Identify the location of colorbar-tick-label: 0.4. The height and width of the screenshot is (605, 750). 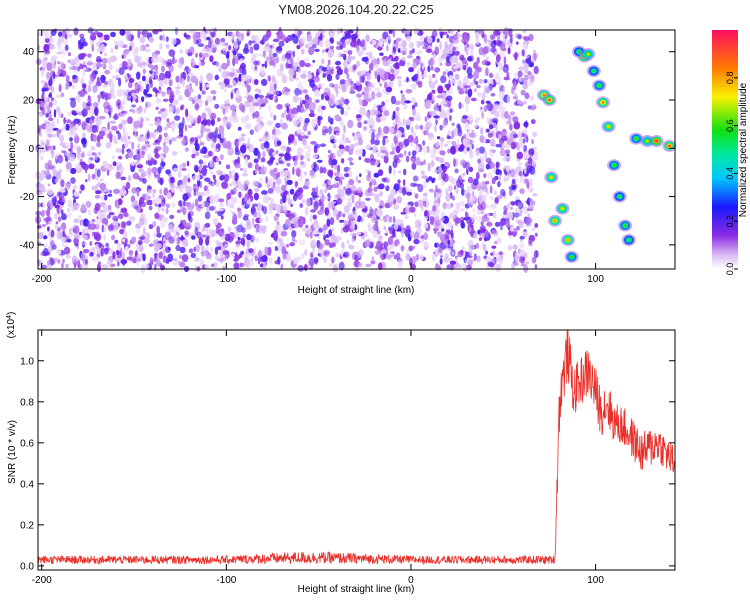
(730, 173).